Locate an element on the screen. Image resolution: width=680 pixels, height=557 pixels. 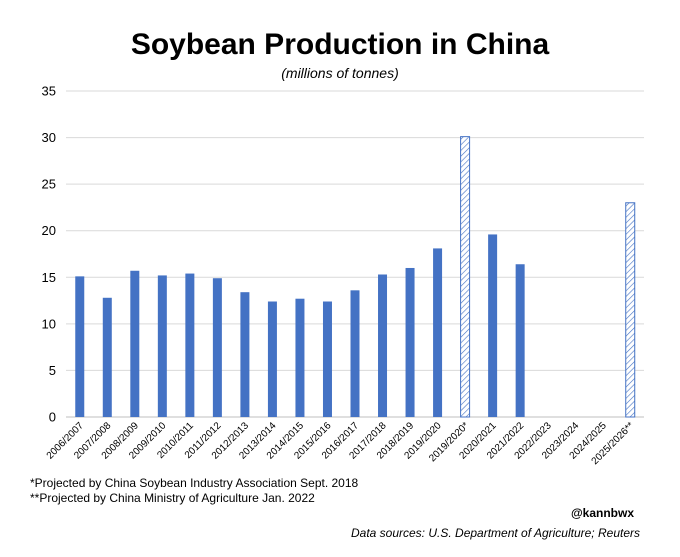
chart-subtitle: (millions of tonnes) is located at coordinates (340, 73).